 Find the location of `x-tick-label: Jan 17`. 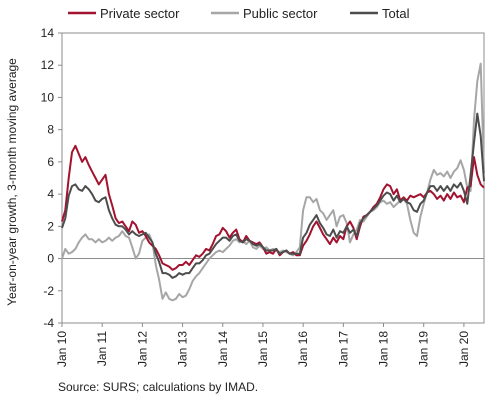

x-tick-label: Jan 17 is located at coordinates (343, 349).